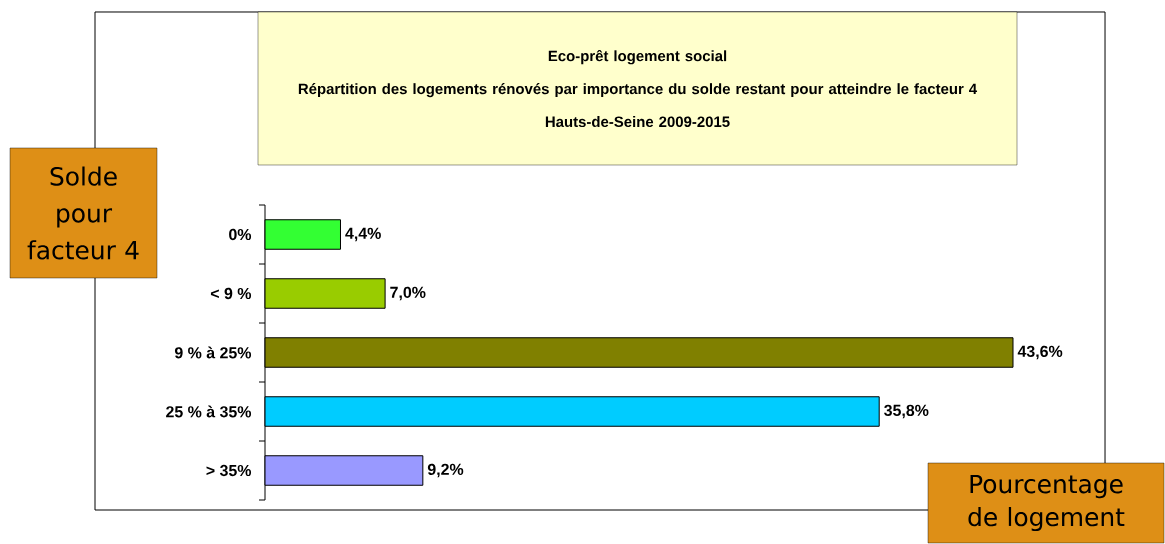 The height and width of the screenshot is (544, 1165). What do you see at coordinates (1046, 503) in the screenshot?
I see `x-axis-title: Pourcentage de logement` at bounding box center [1046, 503].